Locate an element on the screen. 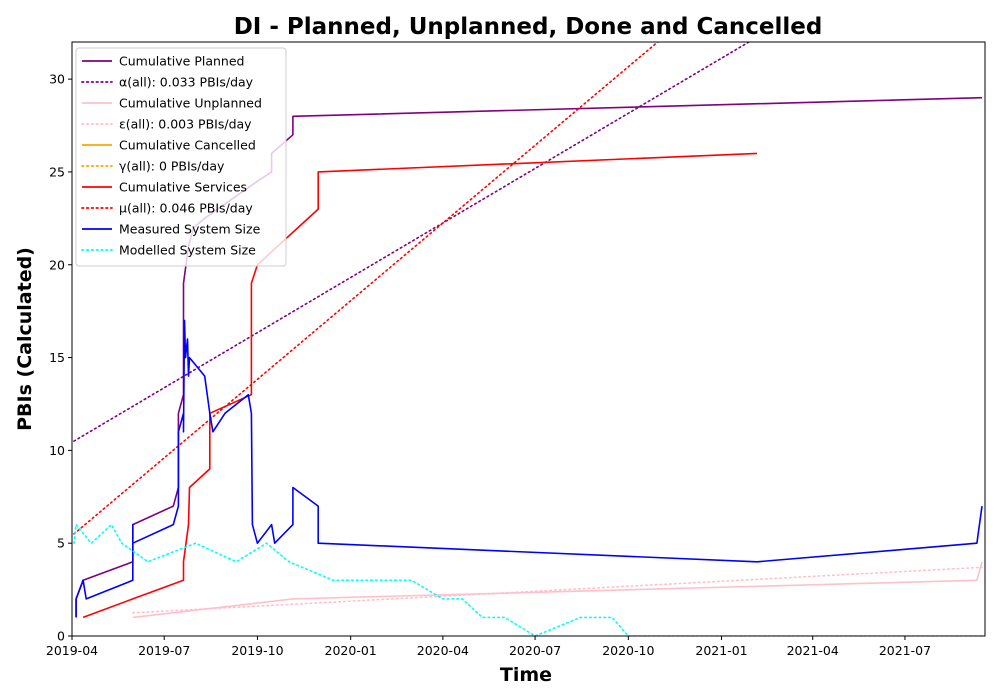 The width and height of the screenshot is (1000, 700). legend-label-cumulative-planned: Cumulative Planned is located at coordinates (181, 61).